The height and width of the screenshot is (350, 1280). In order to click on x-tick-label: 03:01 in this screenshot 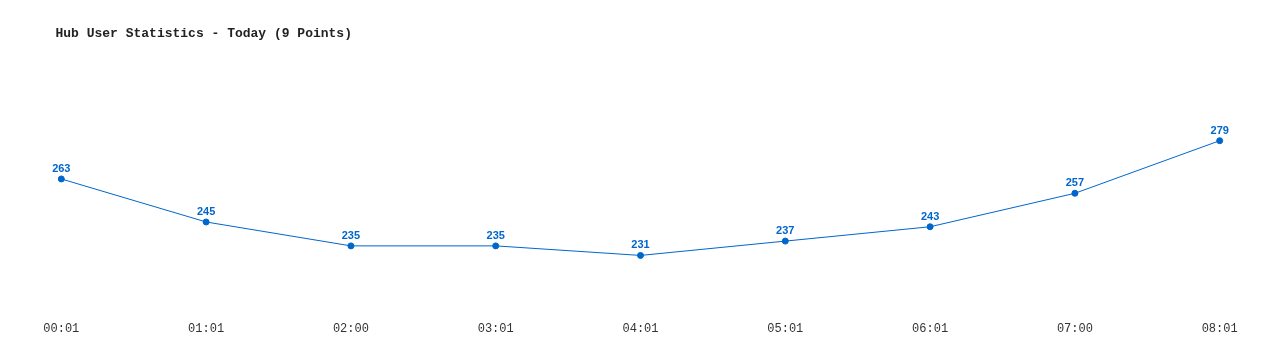, I will do `click(495, 328)`.